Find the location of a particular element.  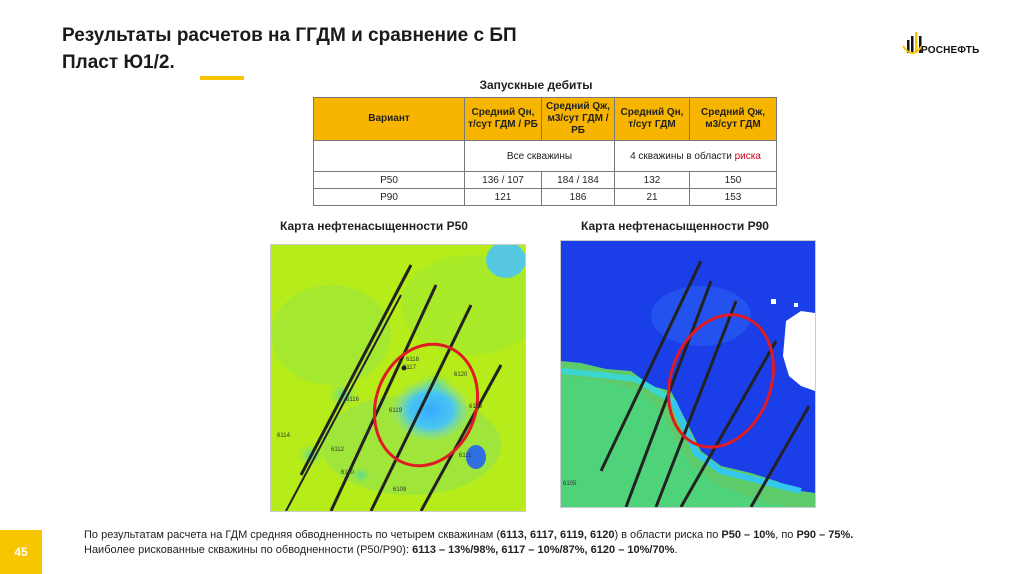

header-qn-gdm: Средний Qн, т/сут ГДМ is located at coordinates (652, 119).